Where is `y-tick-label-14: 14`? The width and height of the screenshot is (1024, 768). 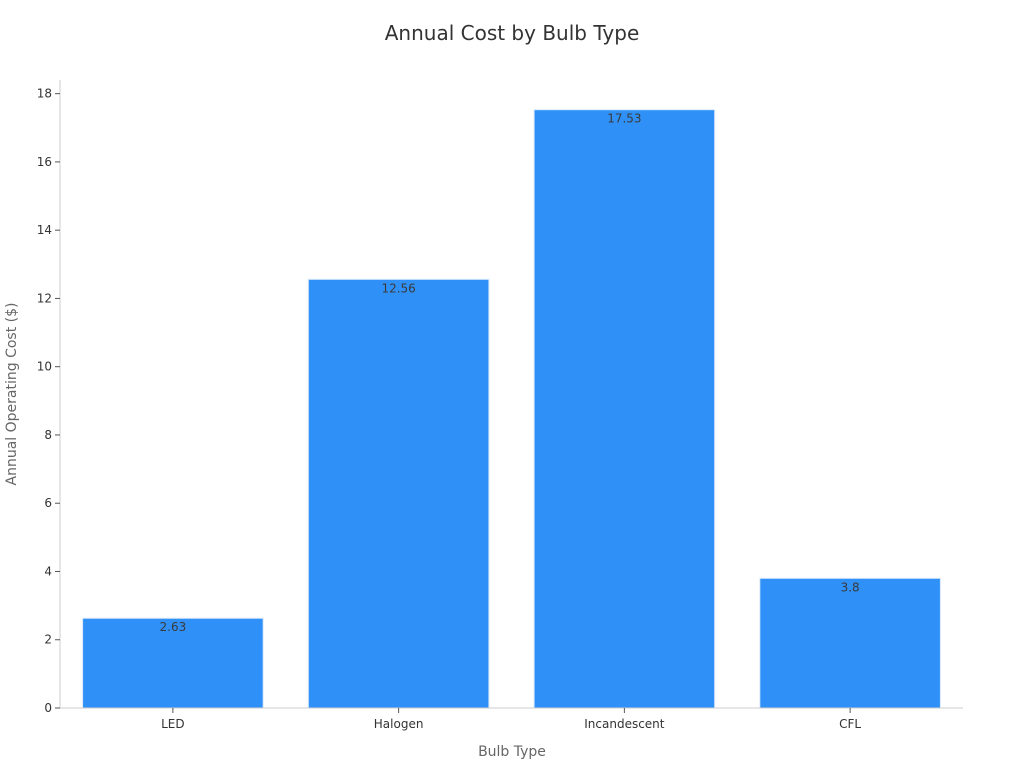
y-tick-label-14: 14 is located at coordinates (44, 230).